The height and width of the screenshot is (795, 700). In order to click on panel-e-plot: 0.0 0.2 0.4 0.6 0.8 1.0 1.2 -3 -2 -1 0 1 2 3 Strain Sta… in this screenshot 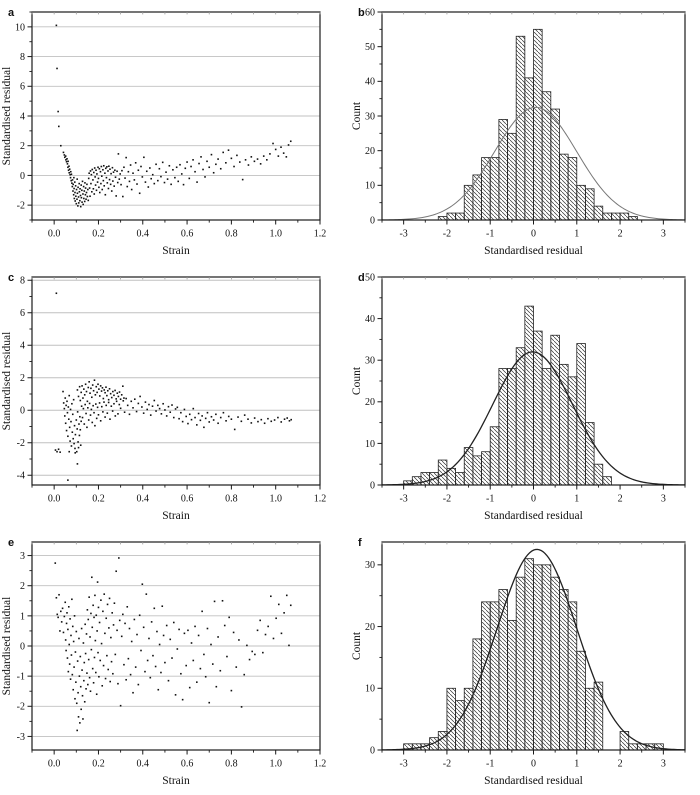, I will do `click(164, 664)`.